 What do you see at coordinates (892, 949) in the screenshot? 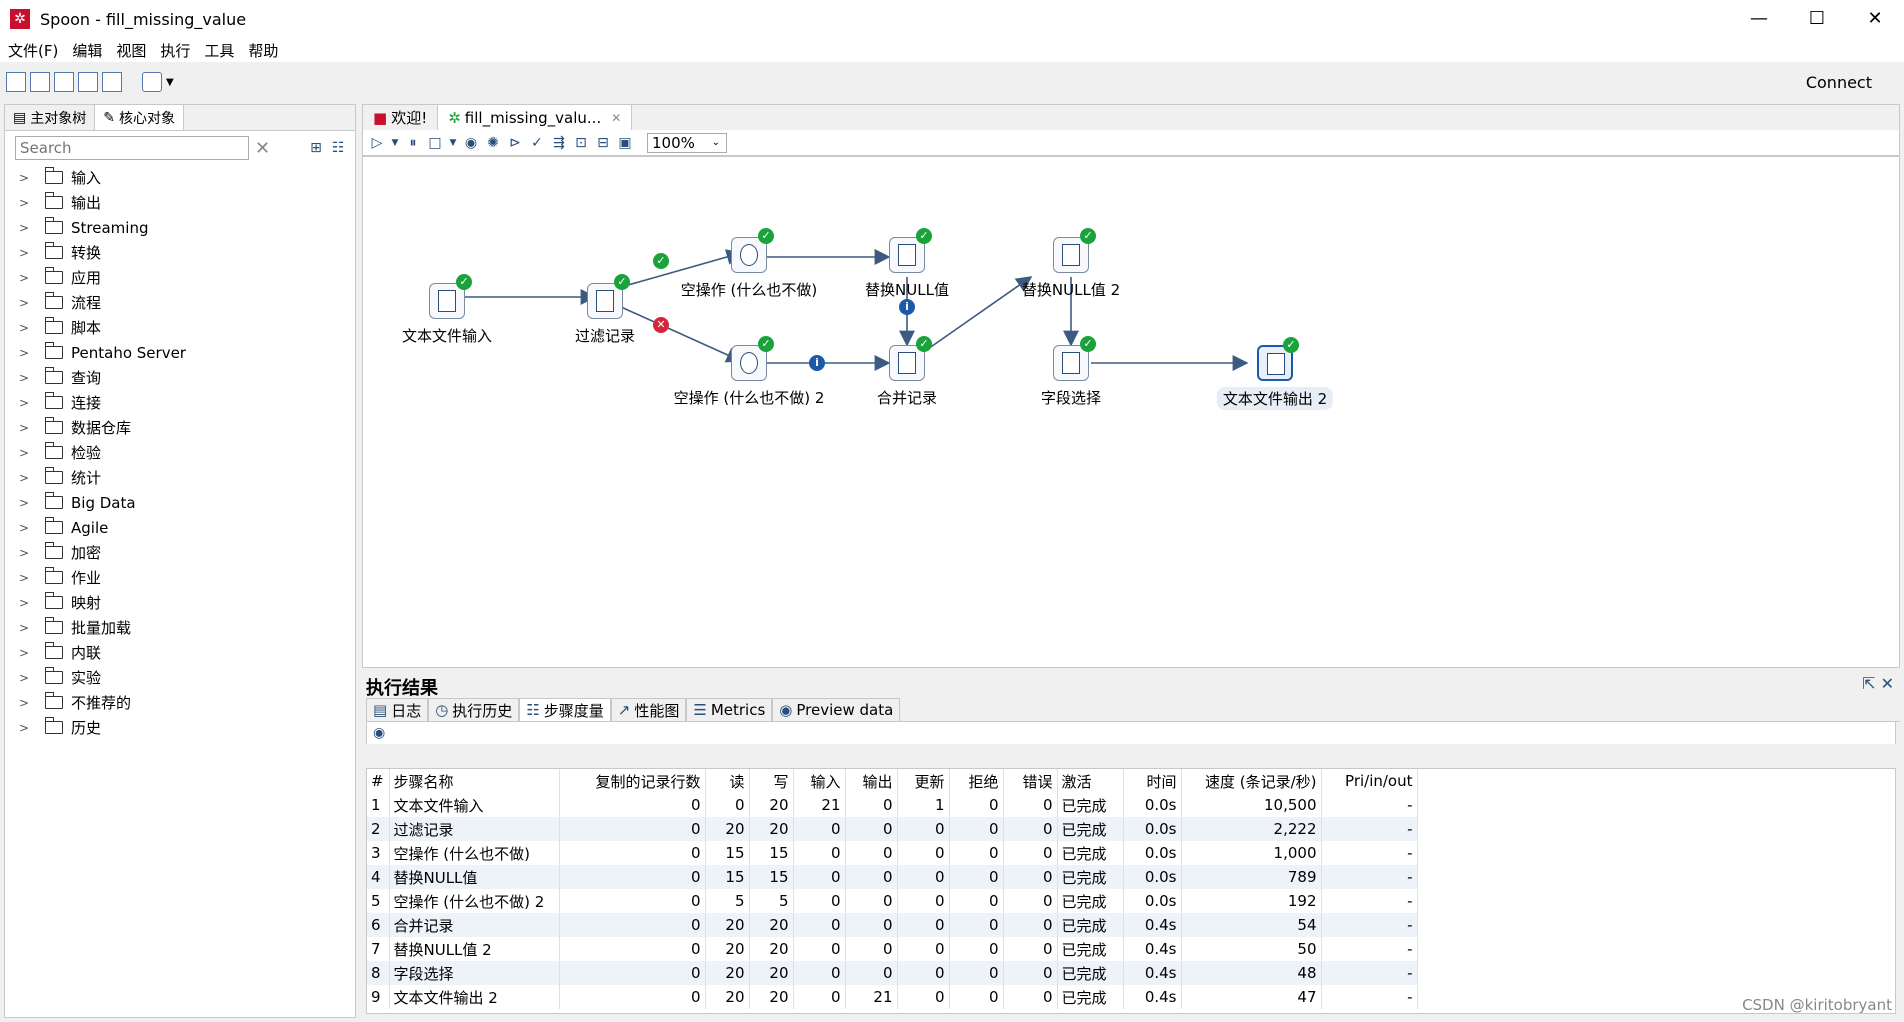
I see `table-row: 7 替换NULL值 2 0 20 20 0 0 0 0 0 已完成 0.4s 50-` at bounding box center [892, 949].